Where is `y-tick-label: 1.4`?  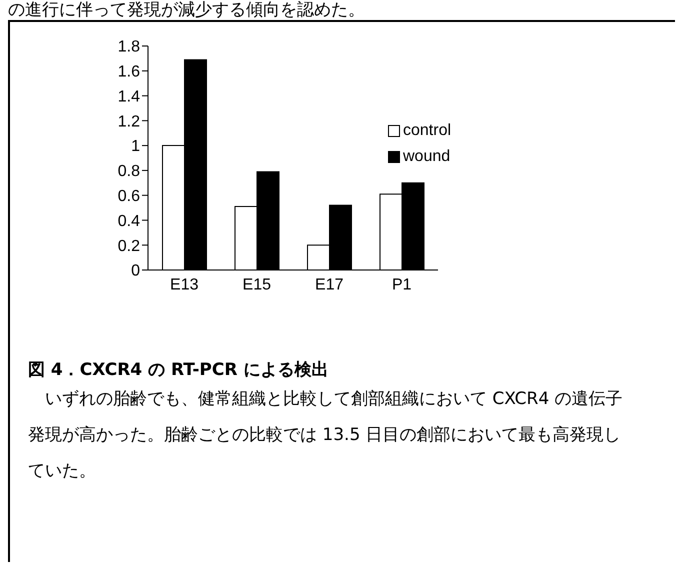 y-tick-label: 1.4 is located at coordinates (129, 97).